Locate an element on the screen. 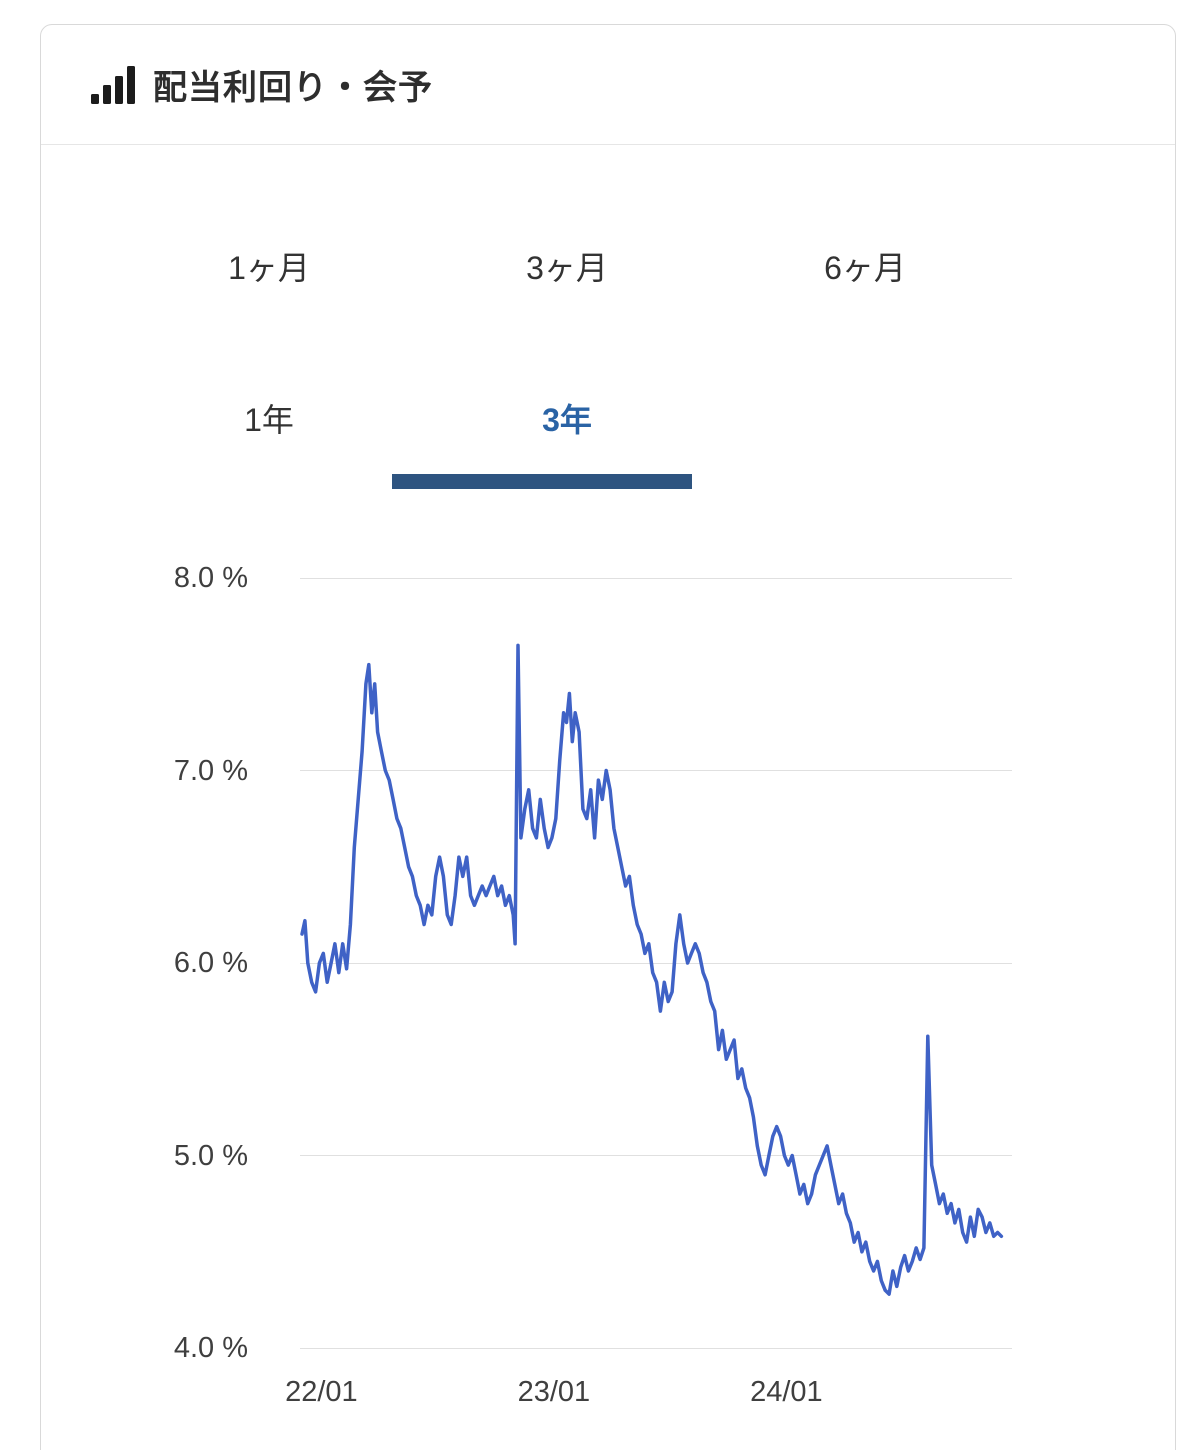 This screenshot has width=1179, height=1450. period-tabs-row-2: 1年 3年 is located at coordinates (568, 420).